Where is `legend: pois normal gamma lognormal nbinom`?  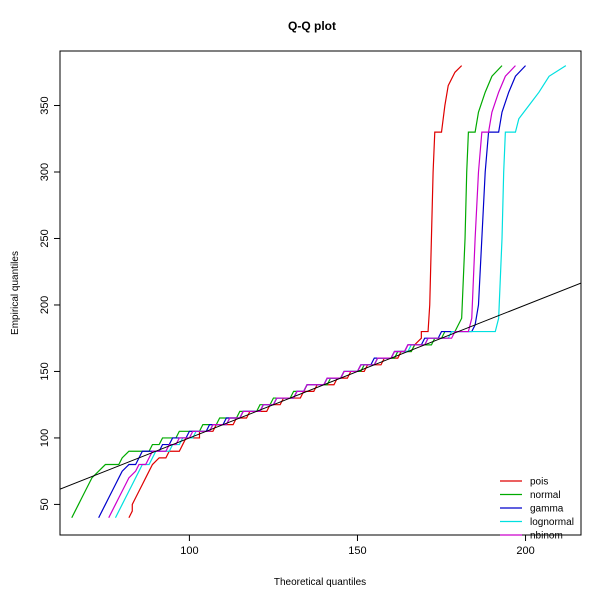 legend: pois normal gamma lognormal nbinom is located at coordinates (537, 509).